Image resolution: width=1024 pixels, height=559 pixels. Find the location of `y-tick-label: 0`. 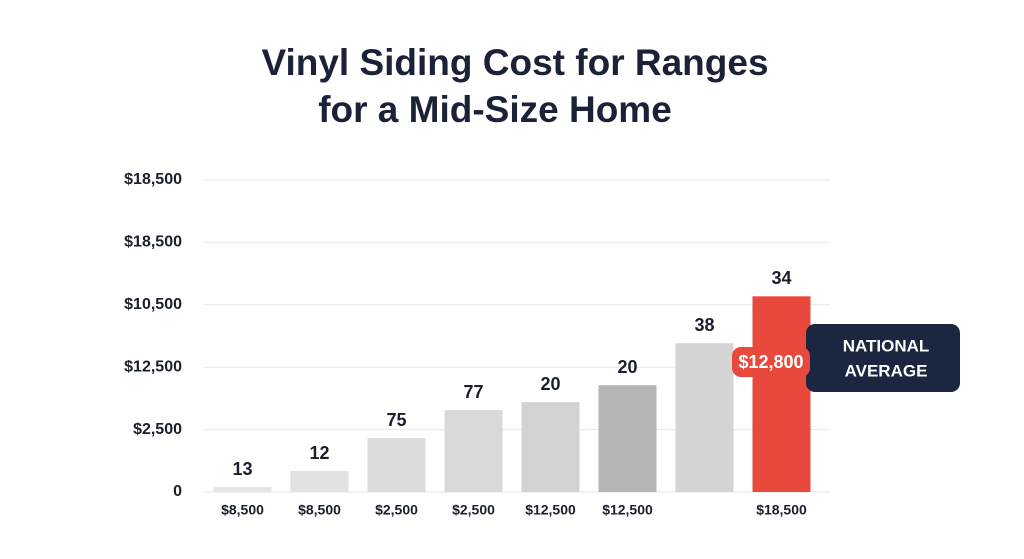

y-tick-label: 0 is located at coordinates (177, 491).